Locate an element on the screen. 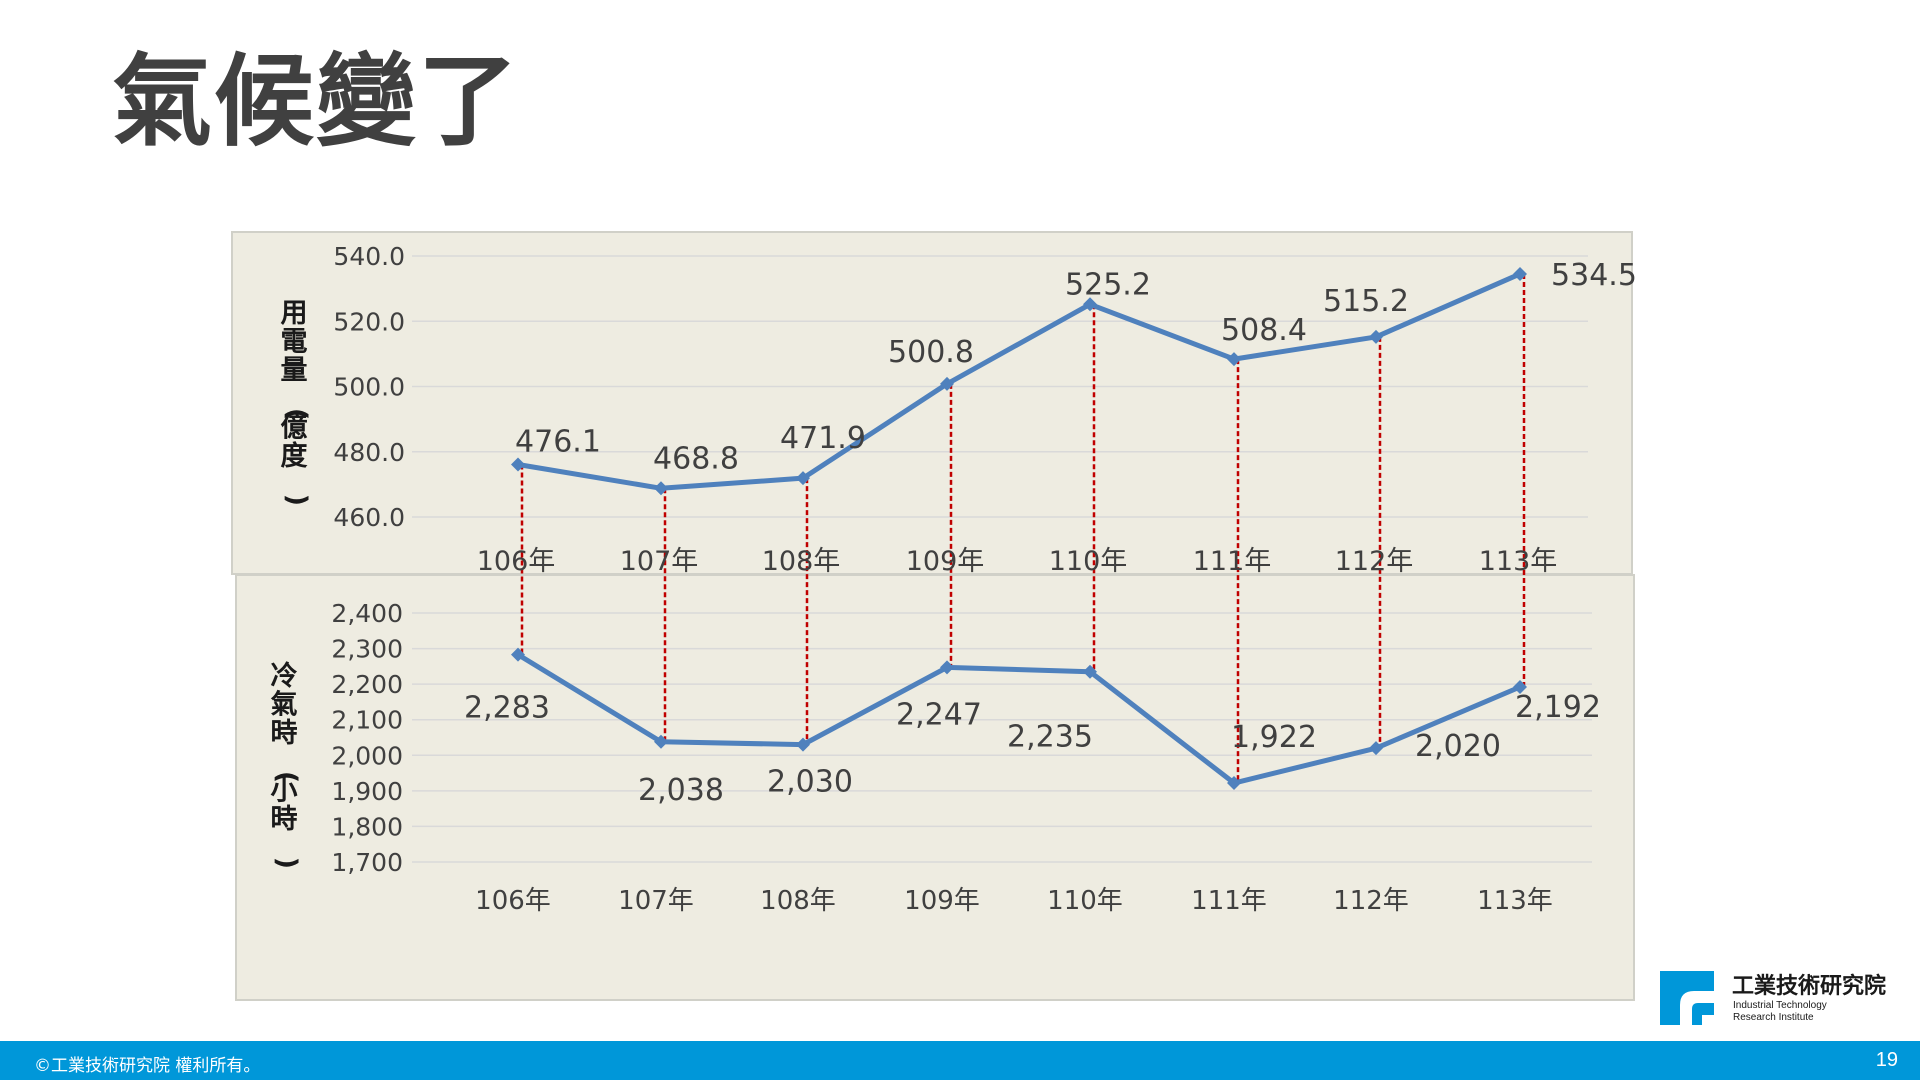  bottom-data-label: 1,922 is located at coordinates (1274, 737).